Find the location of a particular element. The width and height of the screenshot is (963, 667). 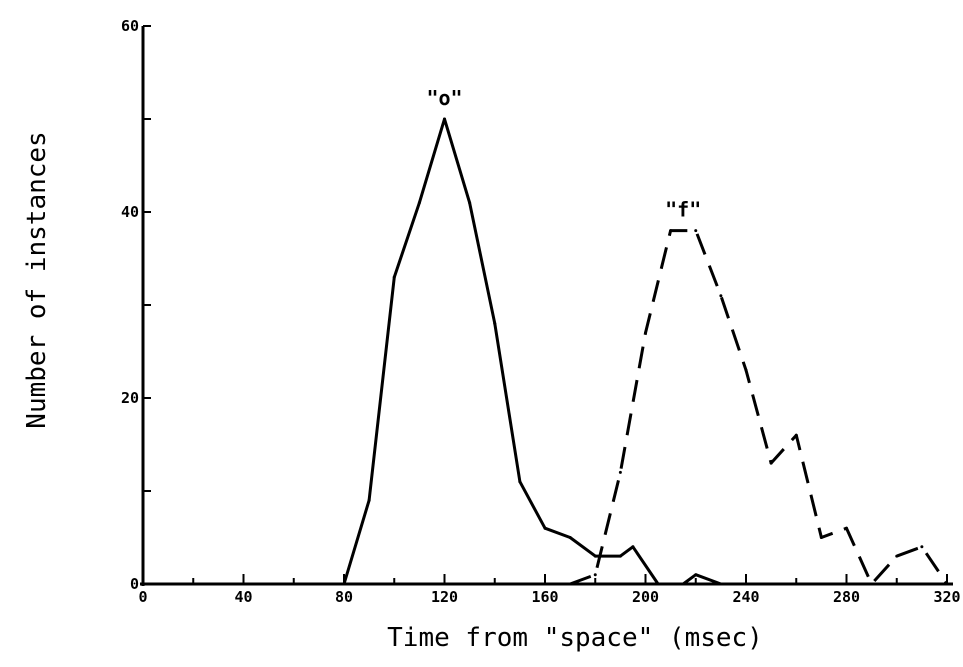

x-tick-label: 160 is located at coordinates (544, 597).